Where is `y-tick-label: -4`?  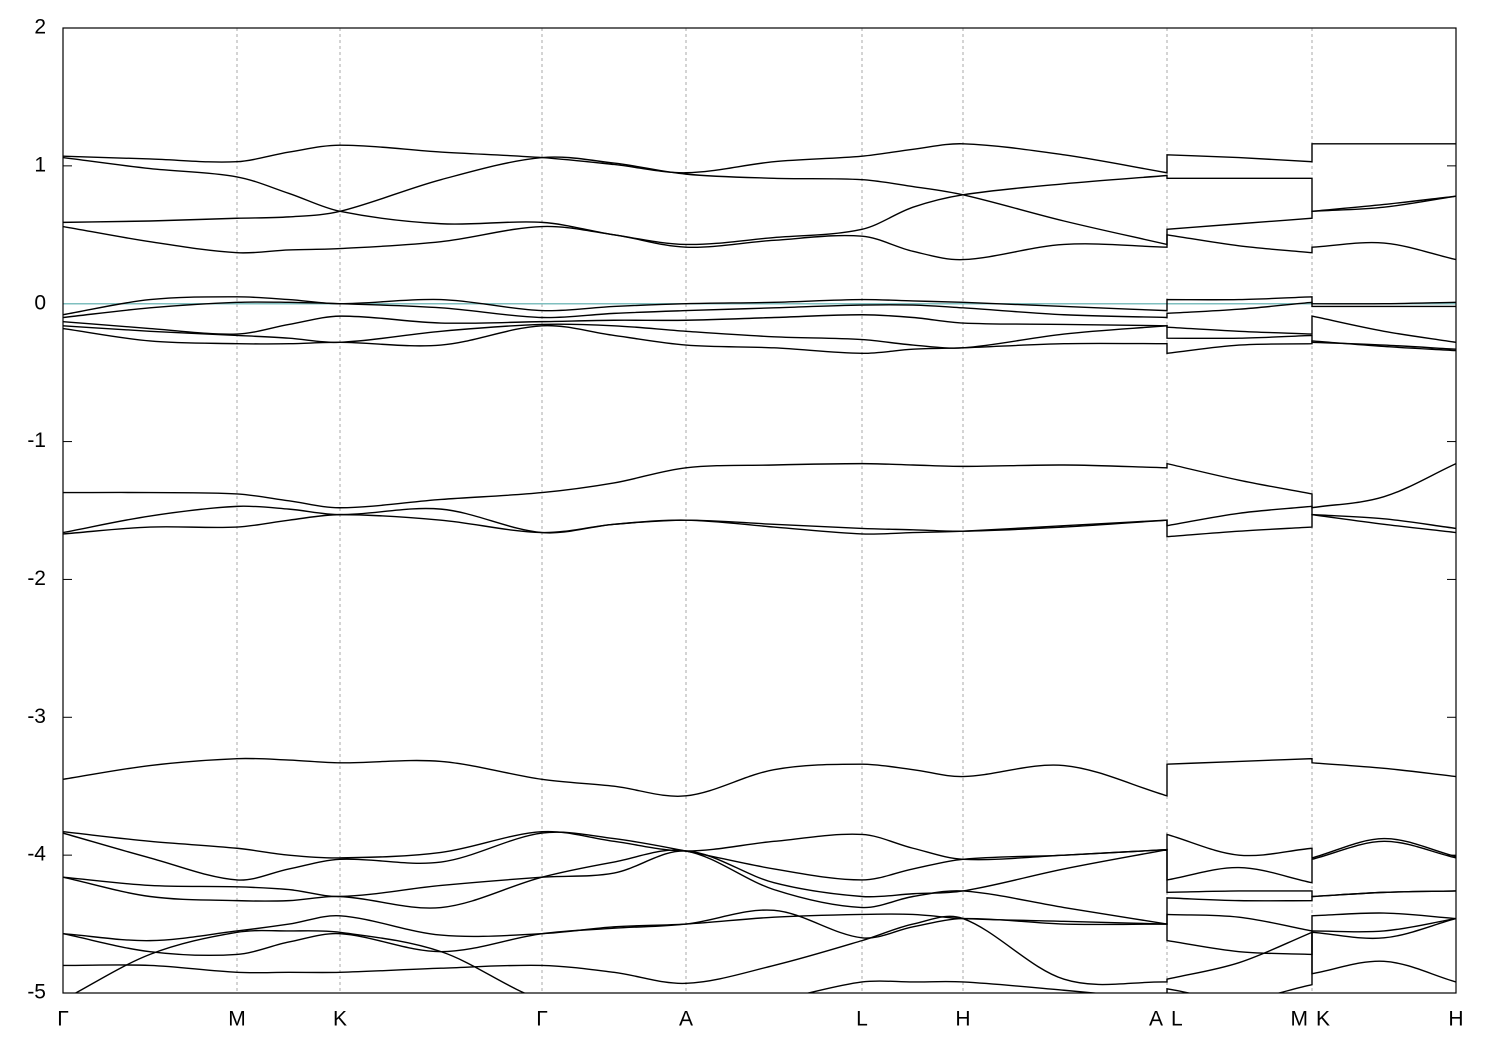 y-tick-label: -4 is located at coordinates (36, 854).